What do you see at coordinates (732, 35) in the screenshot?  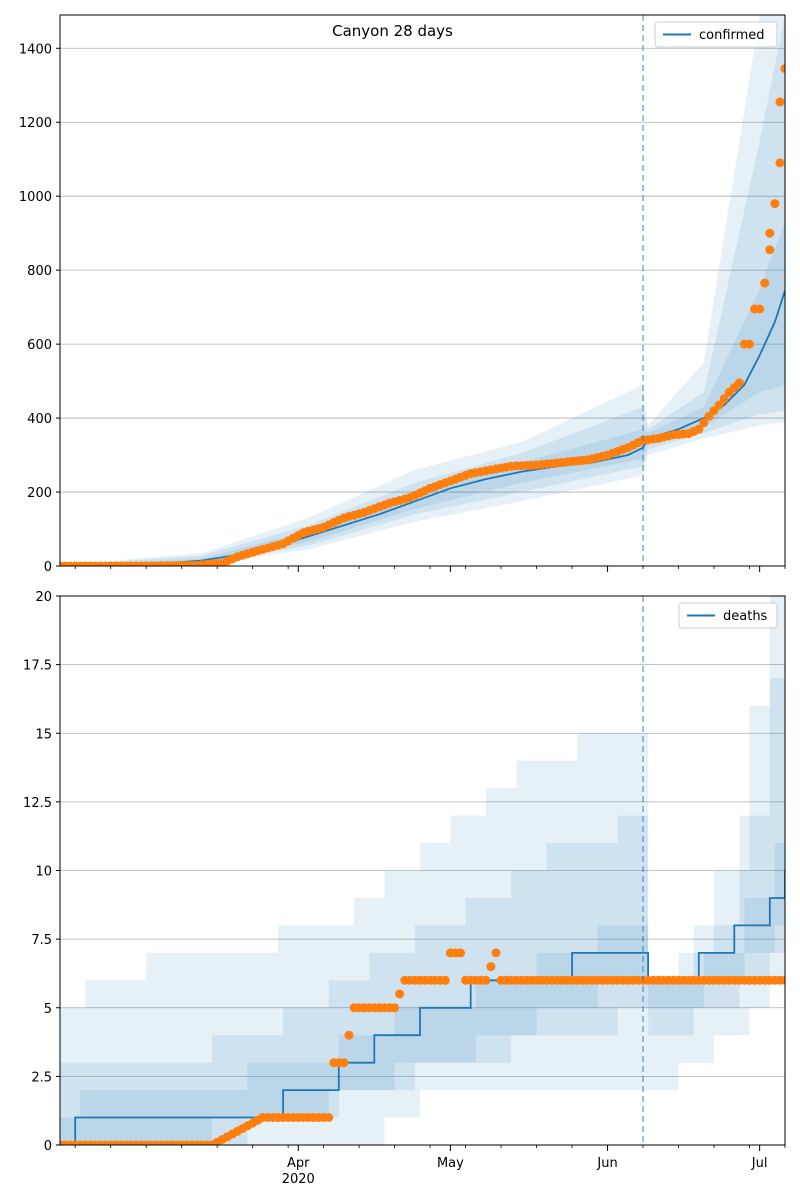 I see `legend-label: confirmed` at bounding box center [732, 35].